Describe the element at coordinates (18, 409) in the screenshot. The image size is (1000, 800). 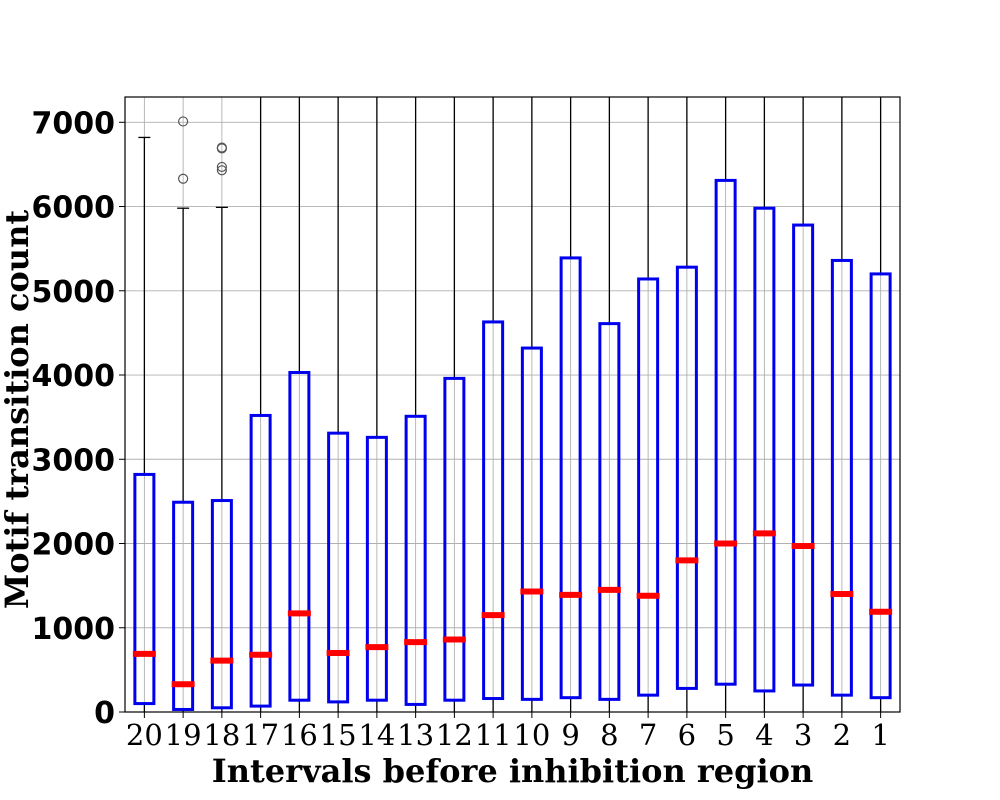
I see `y-axis-title: Motif transition count` at that location.